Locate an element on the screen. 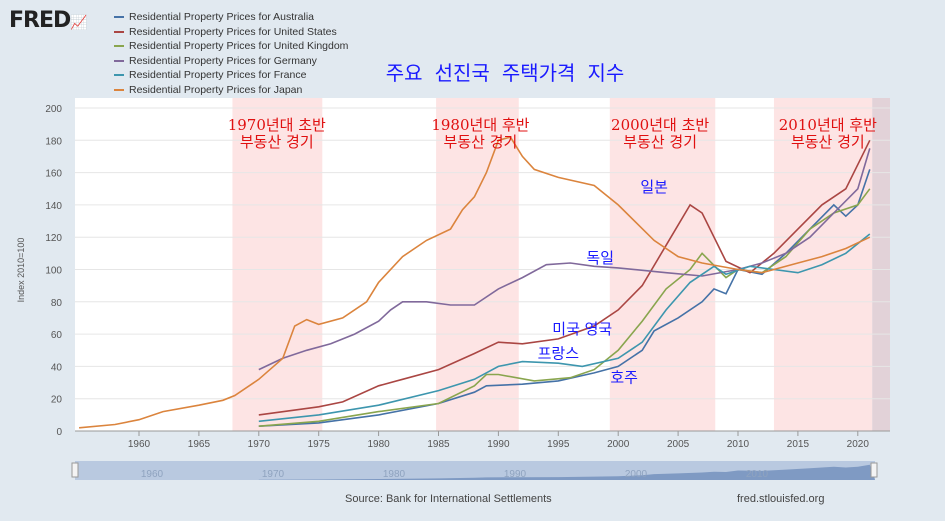 The height and width of the screenshot is (521, 945). period-annotation: 2000년대 초반 is located at coordinates (660, 125).